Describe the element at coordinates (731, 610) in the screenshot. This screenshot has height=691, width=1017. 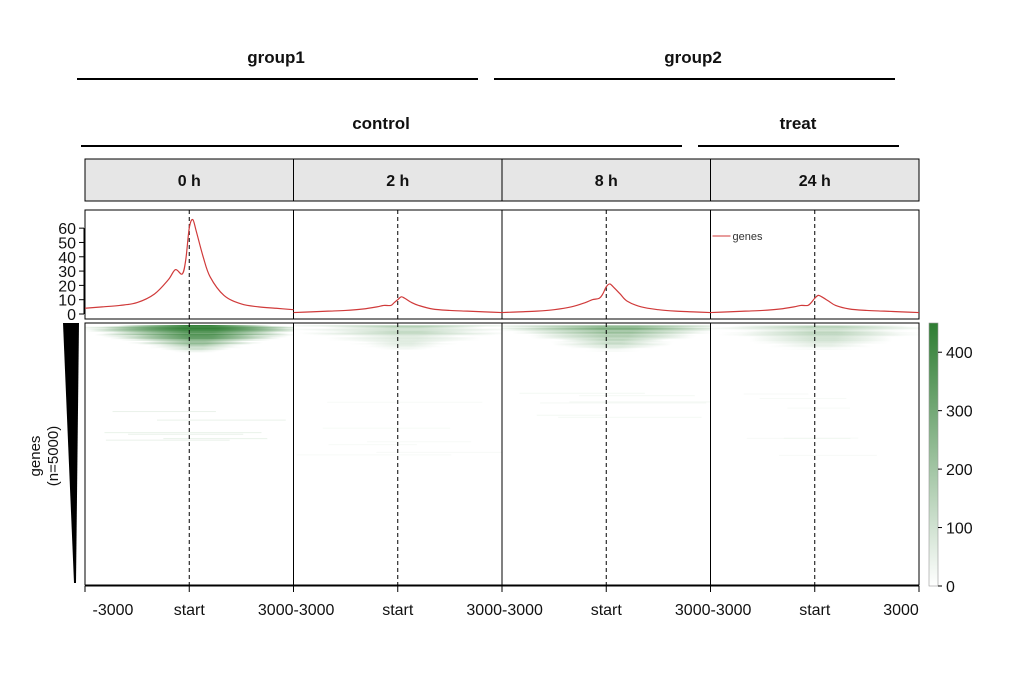
I see `x-tick-label-3-0: -3000` at that location.